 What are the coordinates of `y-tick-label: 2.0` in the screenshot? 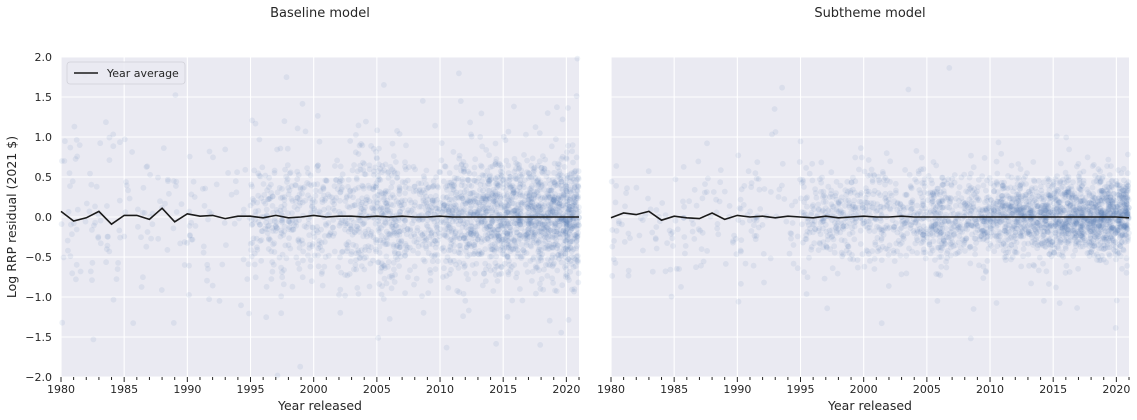 It's located at (44, 57).